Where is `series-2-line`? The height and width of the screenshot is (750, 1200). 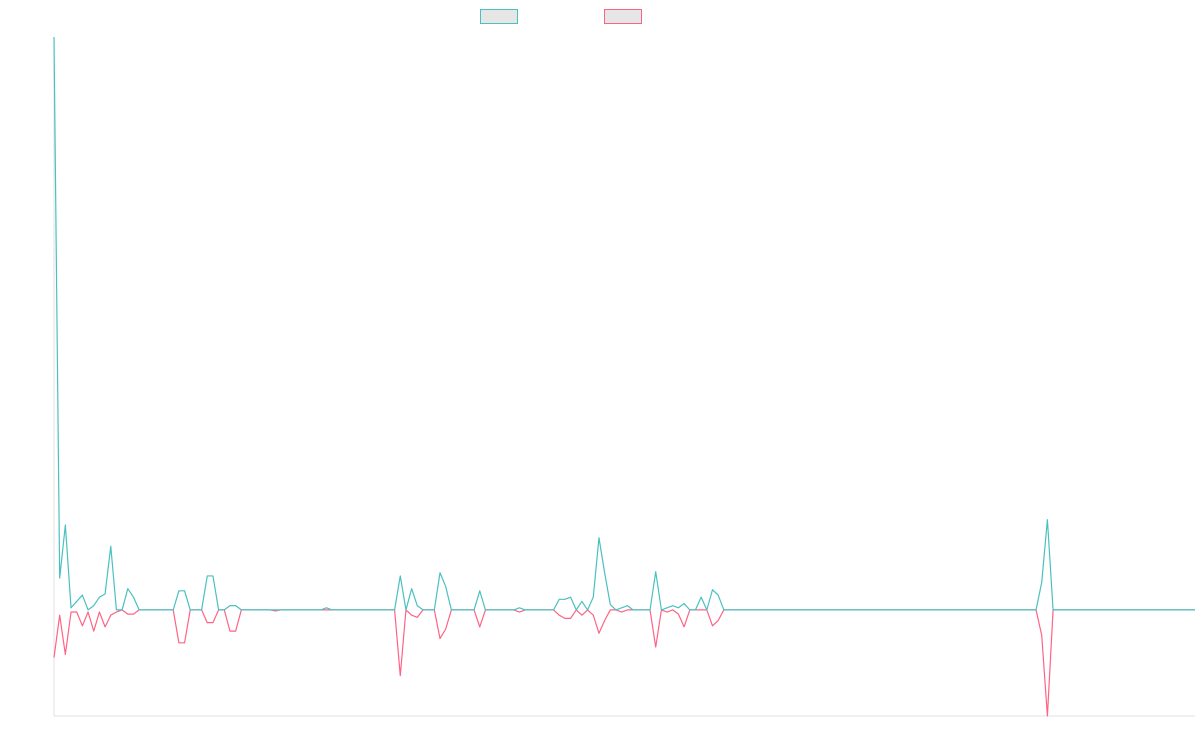 series-2-line is located at coordinates (624, 663).